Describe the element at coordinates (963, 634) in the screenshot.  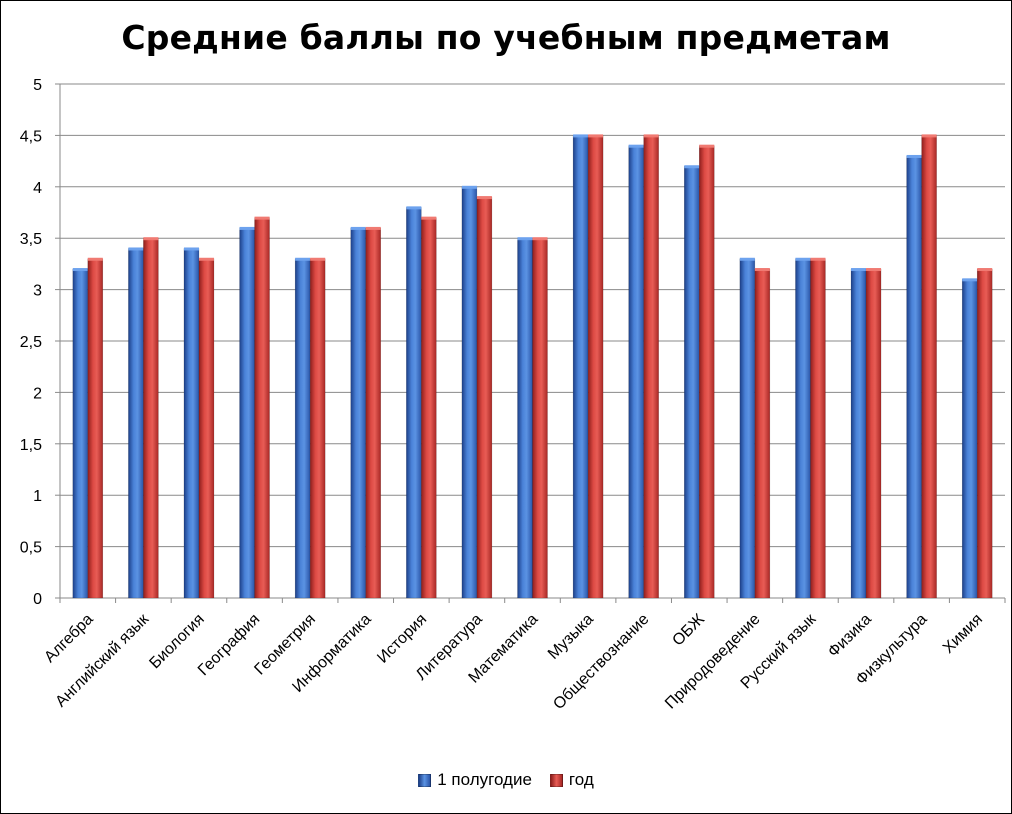
I see `x-tick-label: Химия` at that location.